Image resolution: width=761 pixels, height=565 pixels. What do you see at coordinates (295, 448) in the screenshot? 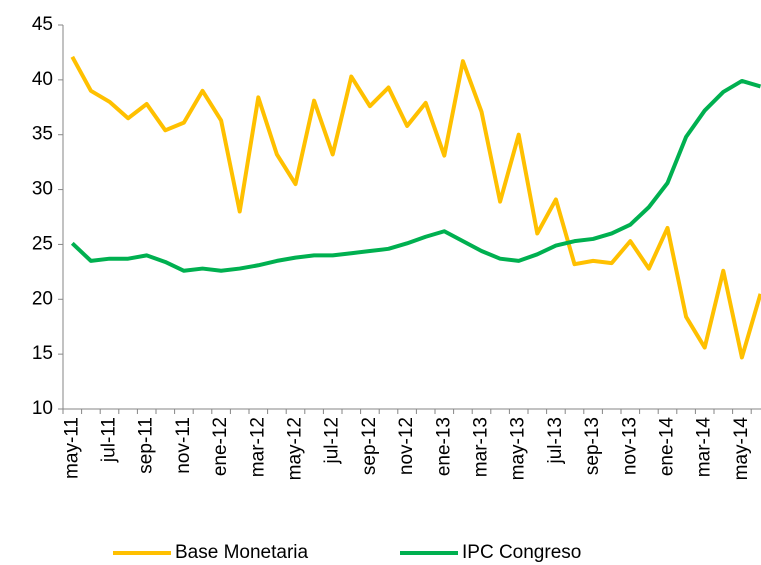
I see `x-tick-label: may-12` at bounding box center [295, 448].